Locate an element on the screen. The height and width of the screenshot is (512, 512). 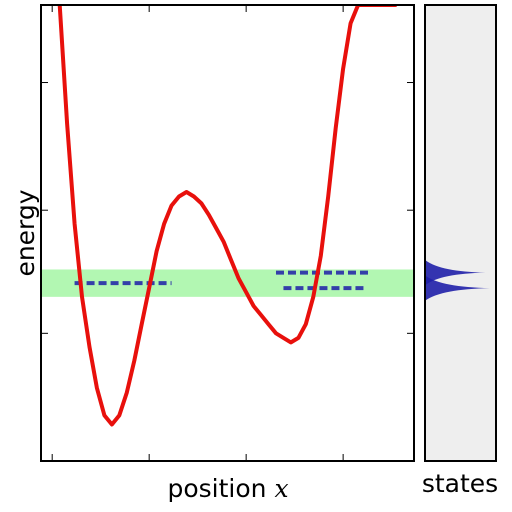
states-panel-frame is located at coordinates (460, 233).